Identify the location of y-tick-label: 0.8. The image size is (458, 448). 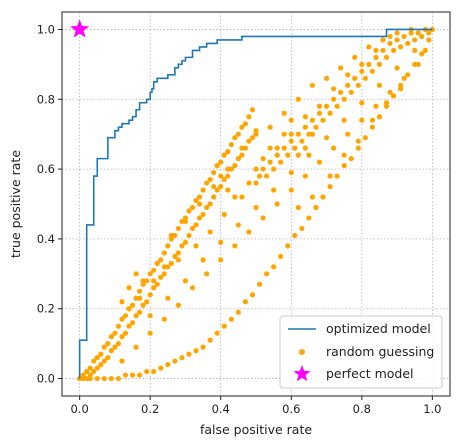
(46, 99).